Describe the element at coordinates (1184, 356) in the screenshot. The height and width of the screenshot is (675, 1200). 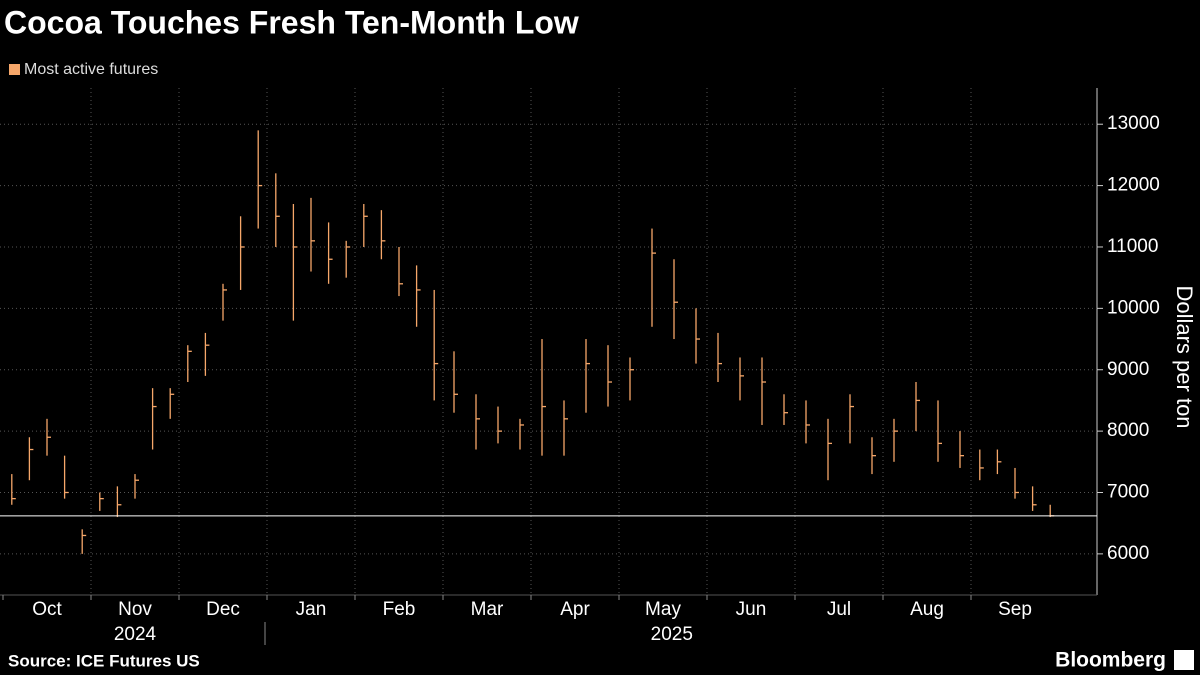
I see `y-axis-title: Dollars per ton` at that location.